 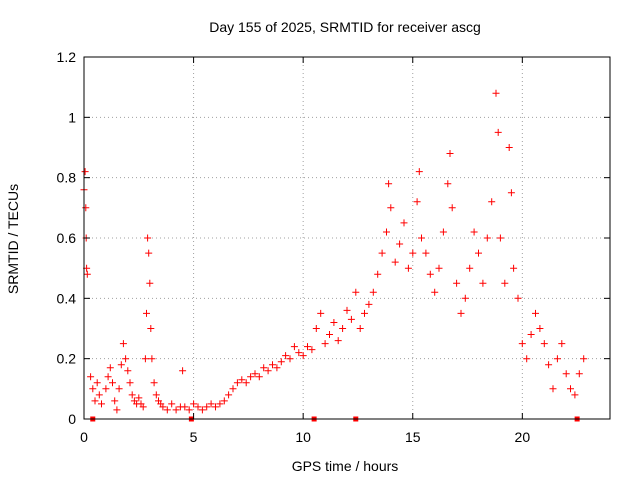 I want to click on y-tick-label: 1, so click(x=72, y=117).